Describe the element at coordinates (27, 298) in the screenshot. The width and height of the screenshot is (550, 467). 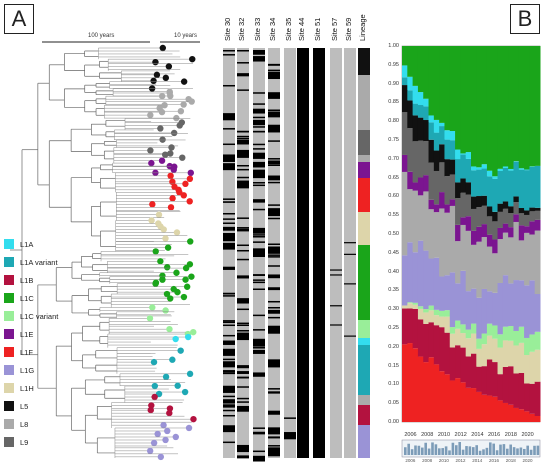
I see `legend-label: L1C` at that location.